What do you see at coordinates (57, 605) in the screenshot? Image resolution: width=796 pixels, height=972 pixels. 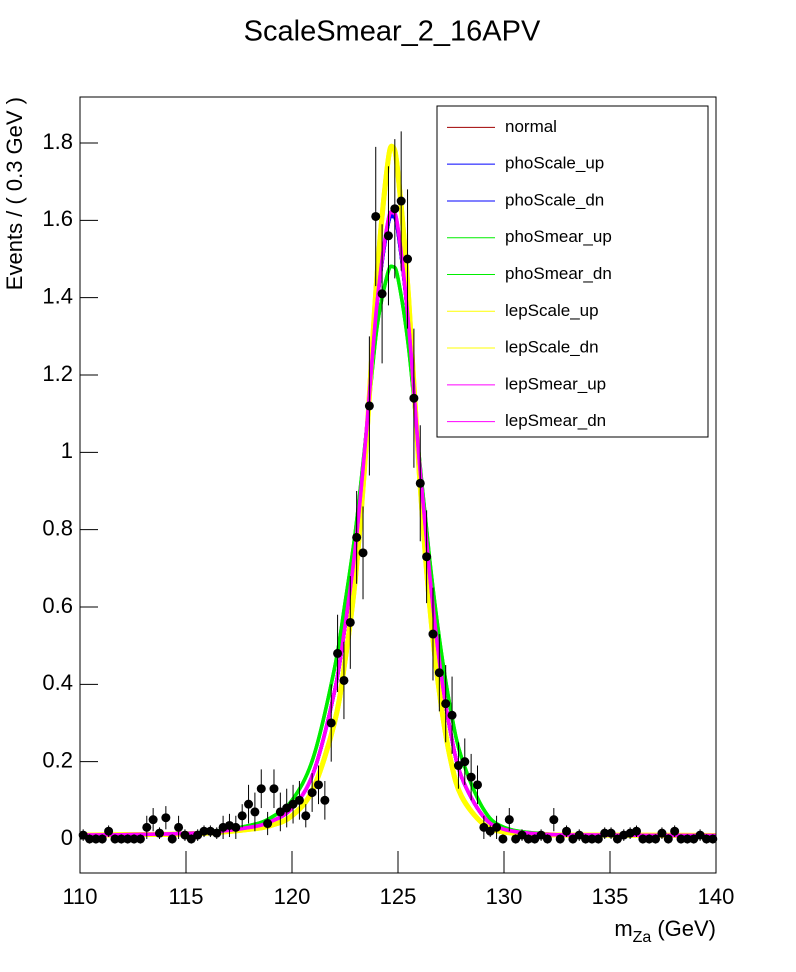 I see `y-tick-label: 0.6` at bounding box center [57, 605].